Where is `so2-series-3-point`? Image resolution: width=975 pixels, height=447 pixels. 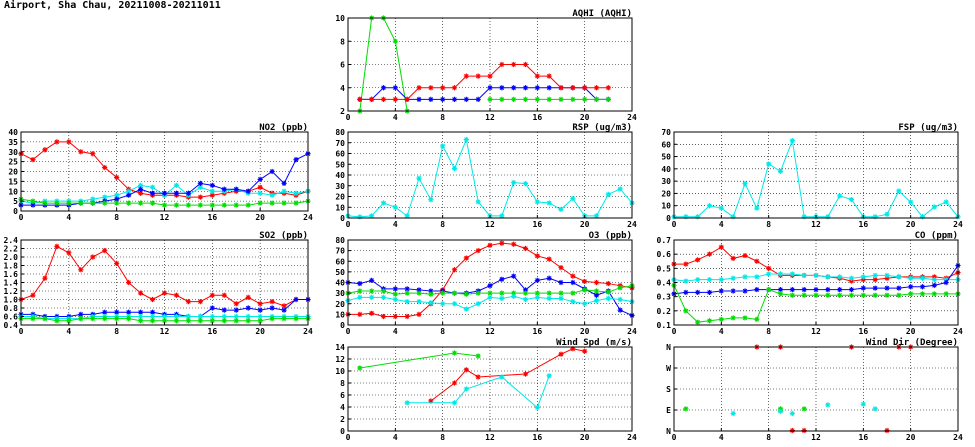 so2-series-3-point is located at coordinates (200, 321).